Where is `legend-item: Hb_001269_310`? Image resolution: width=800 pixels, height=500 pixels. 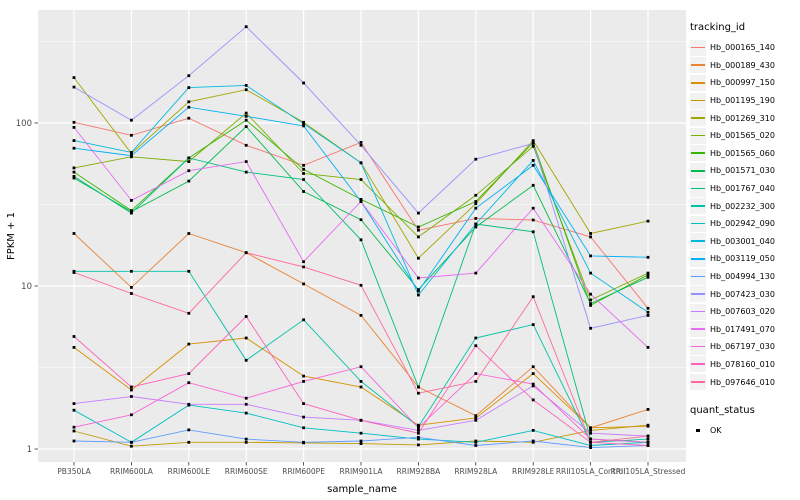 legend-item: Hb_001269_310 is located at coordinates (745, 118).